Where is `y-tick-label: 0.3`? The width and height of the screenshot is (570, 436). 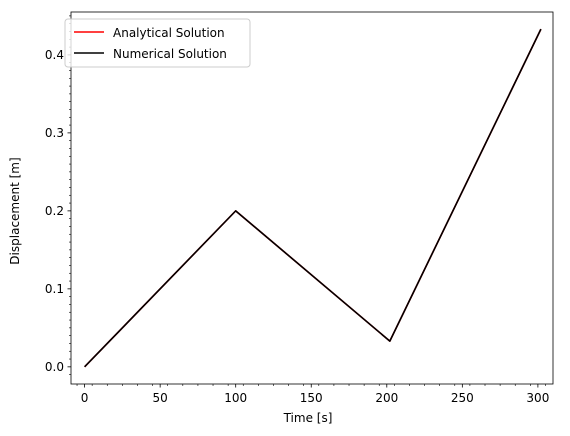 y-tick-label: 0.3 is located at coordinates (54, 133).